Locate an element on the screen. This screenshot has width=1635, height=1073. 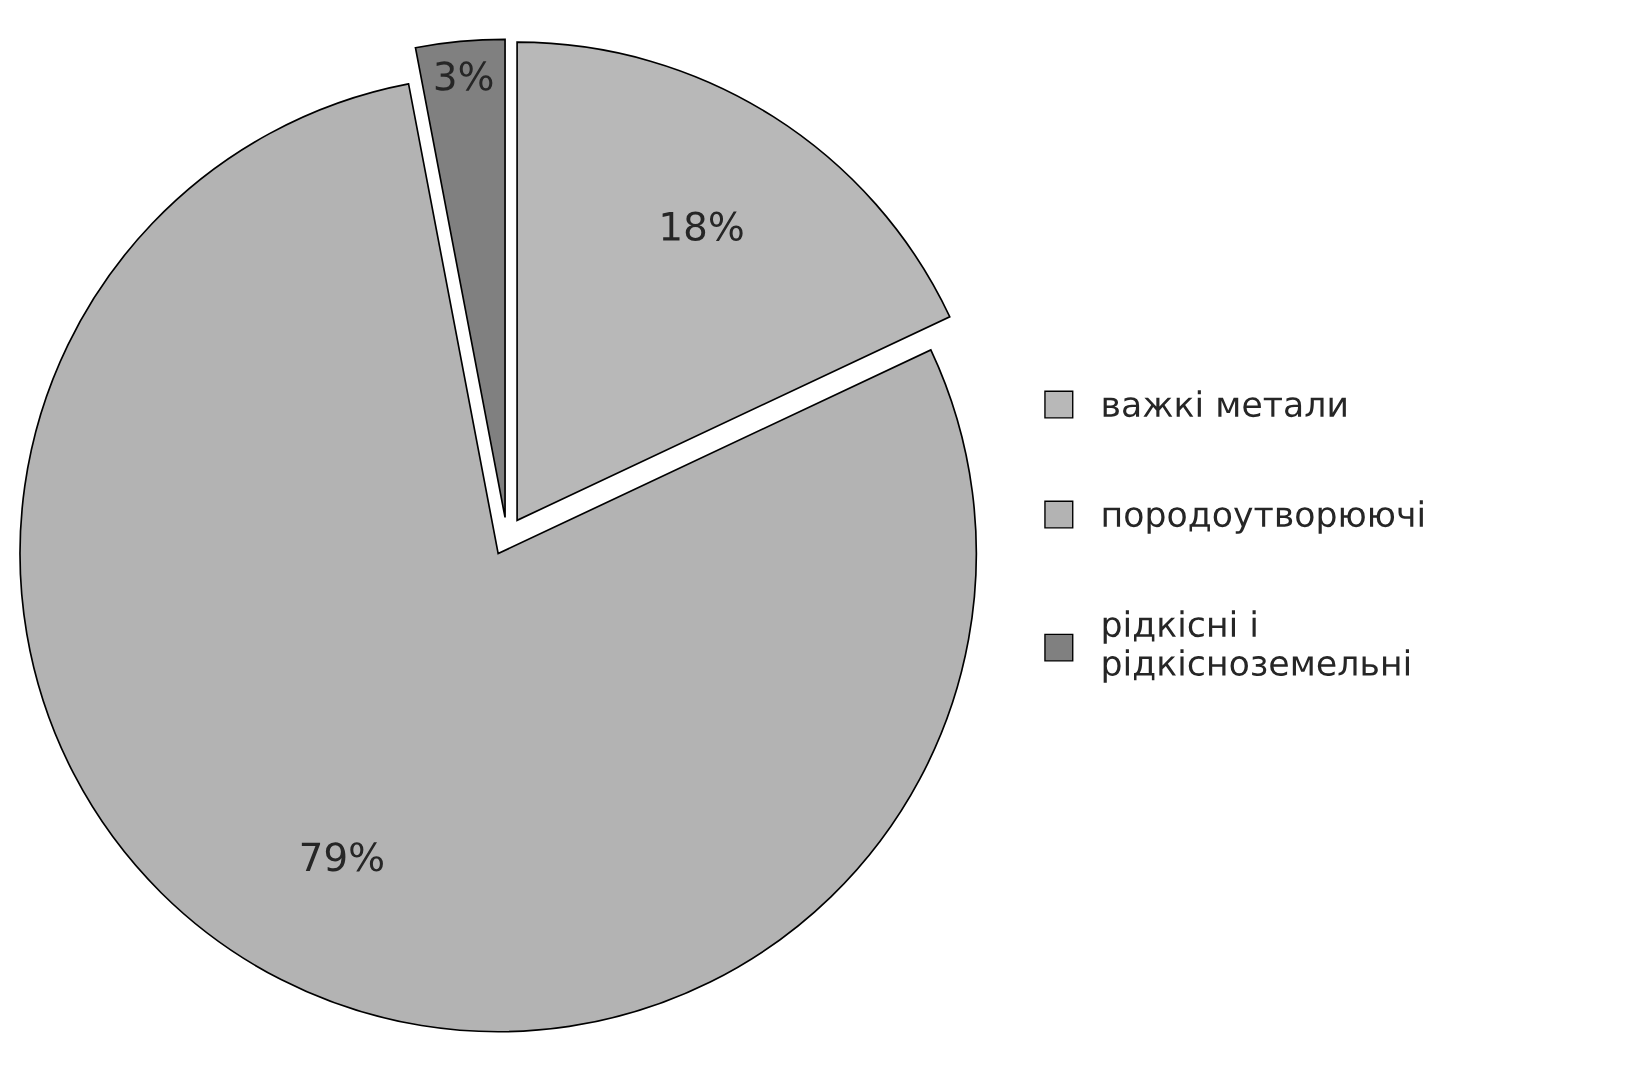
legend-label: породоутворюючі is located at coordinates (1263, 517).